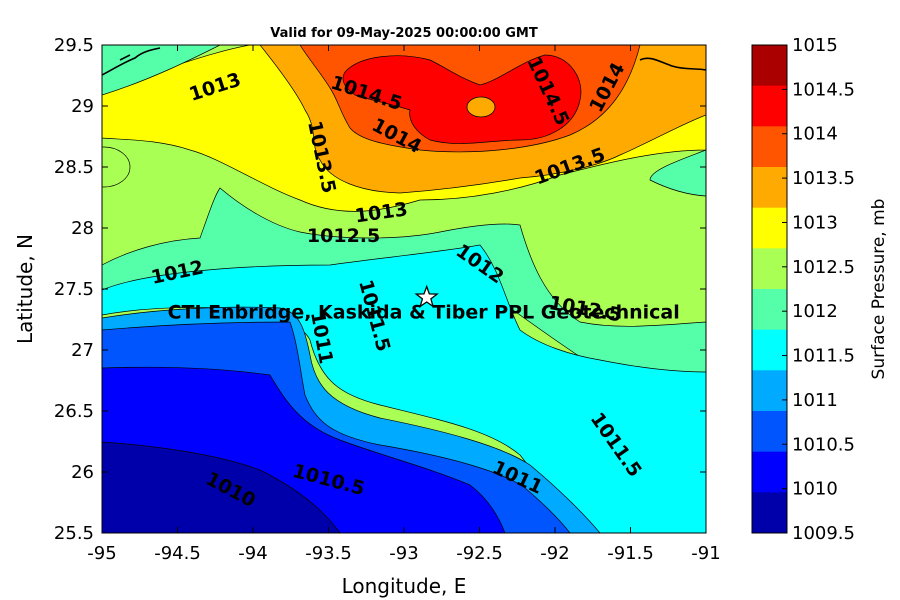  Describe the element at coordinates (426, 296) in the screenshot. I see `site-star-icon` at that location.